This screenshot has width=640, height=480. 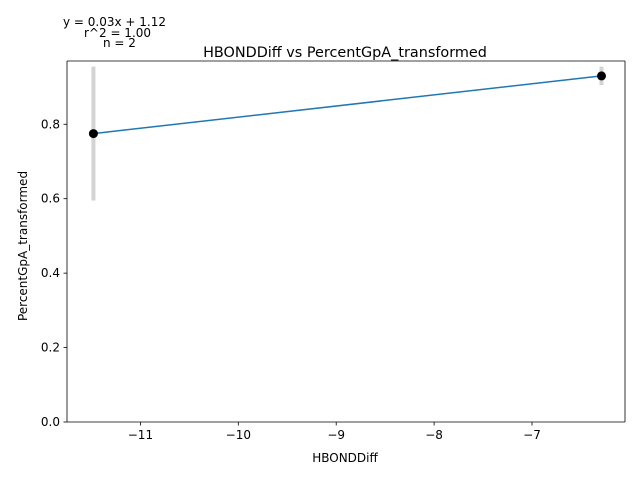 What do you see at coordinates (50, 199) in the screenshot?
I see `y-tick-label-4: 0.6` at bounding box center [50, 199].